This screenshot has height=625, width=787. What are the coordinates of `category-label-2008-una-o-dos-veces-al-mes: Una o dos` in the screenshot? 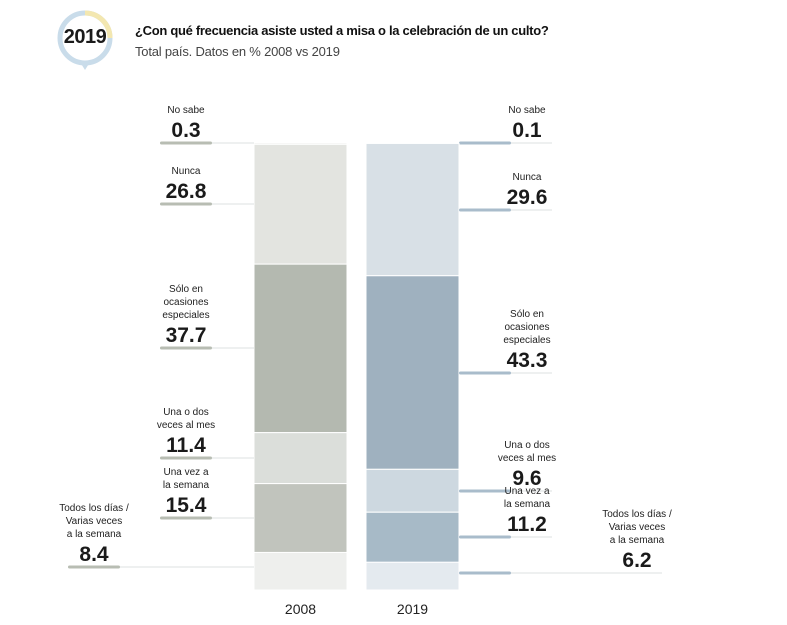 It's located at (186, 412).